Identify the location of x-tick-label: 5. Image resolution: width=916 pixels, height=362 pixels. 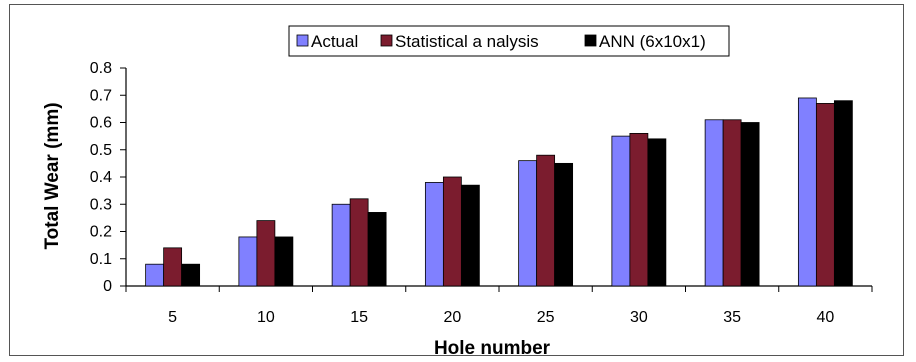
(172, 317).